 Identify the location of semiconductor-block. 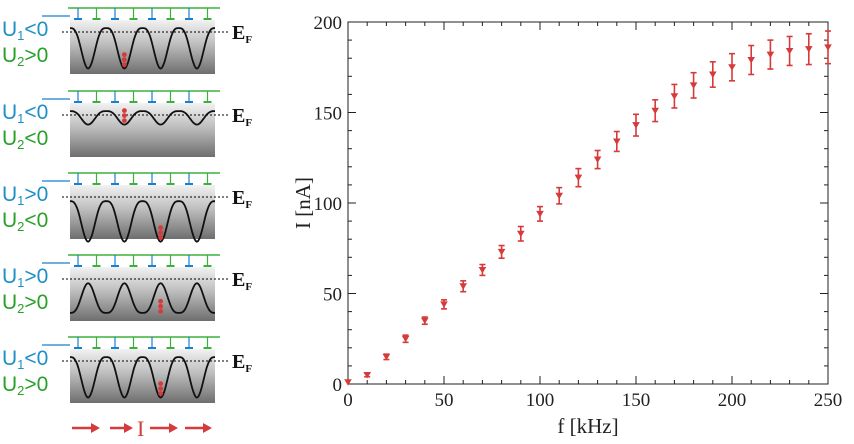
(142, 212).